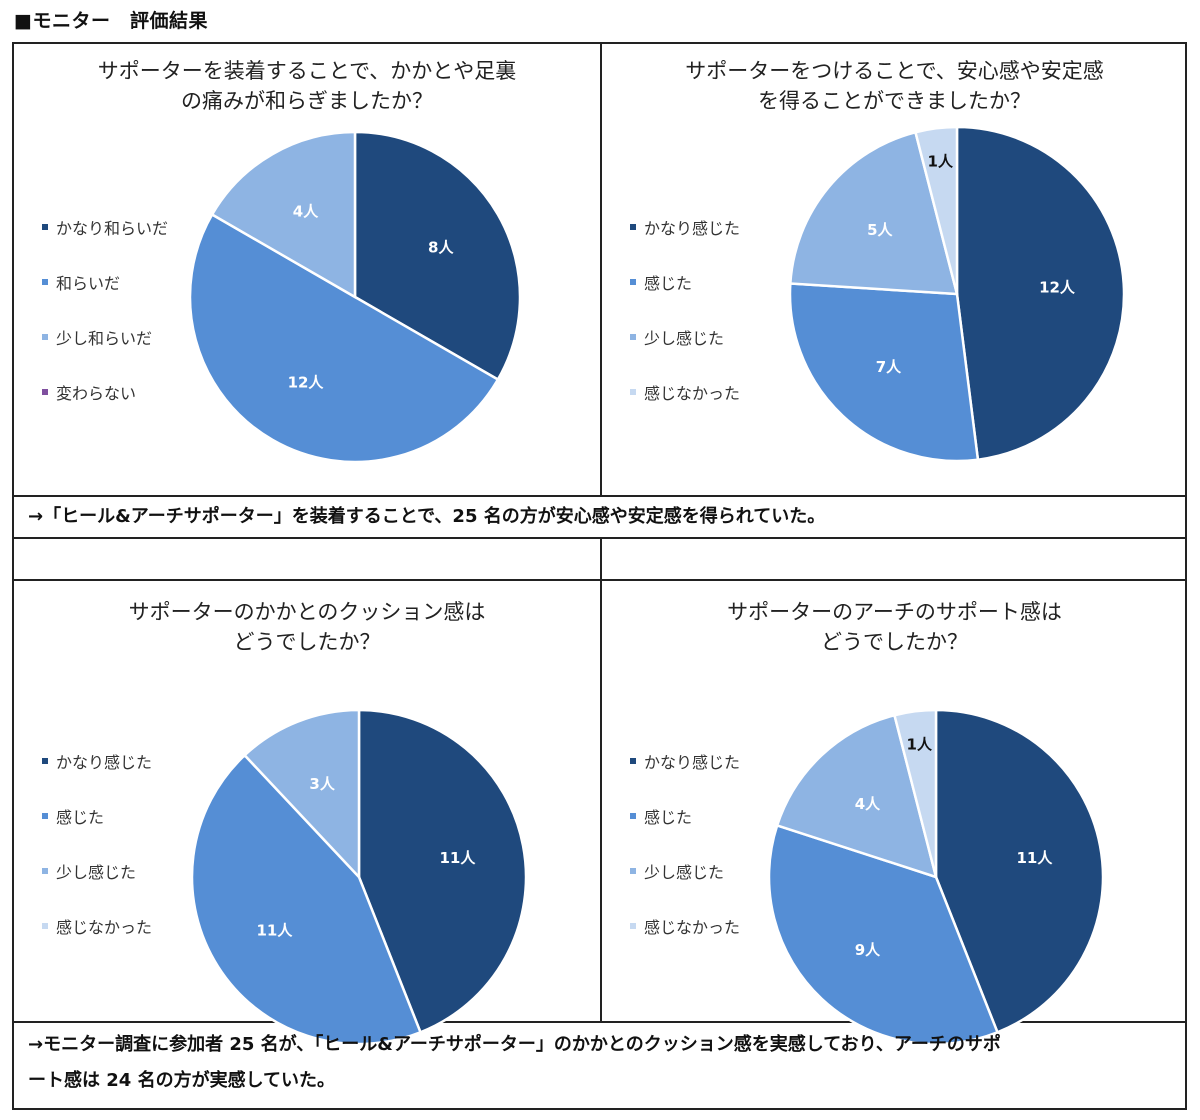  I want to click on pie-slice-label: 1人, so click(941, 161).